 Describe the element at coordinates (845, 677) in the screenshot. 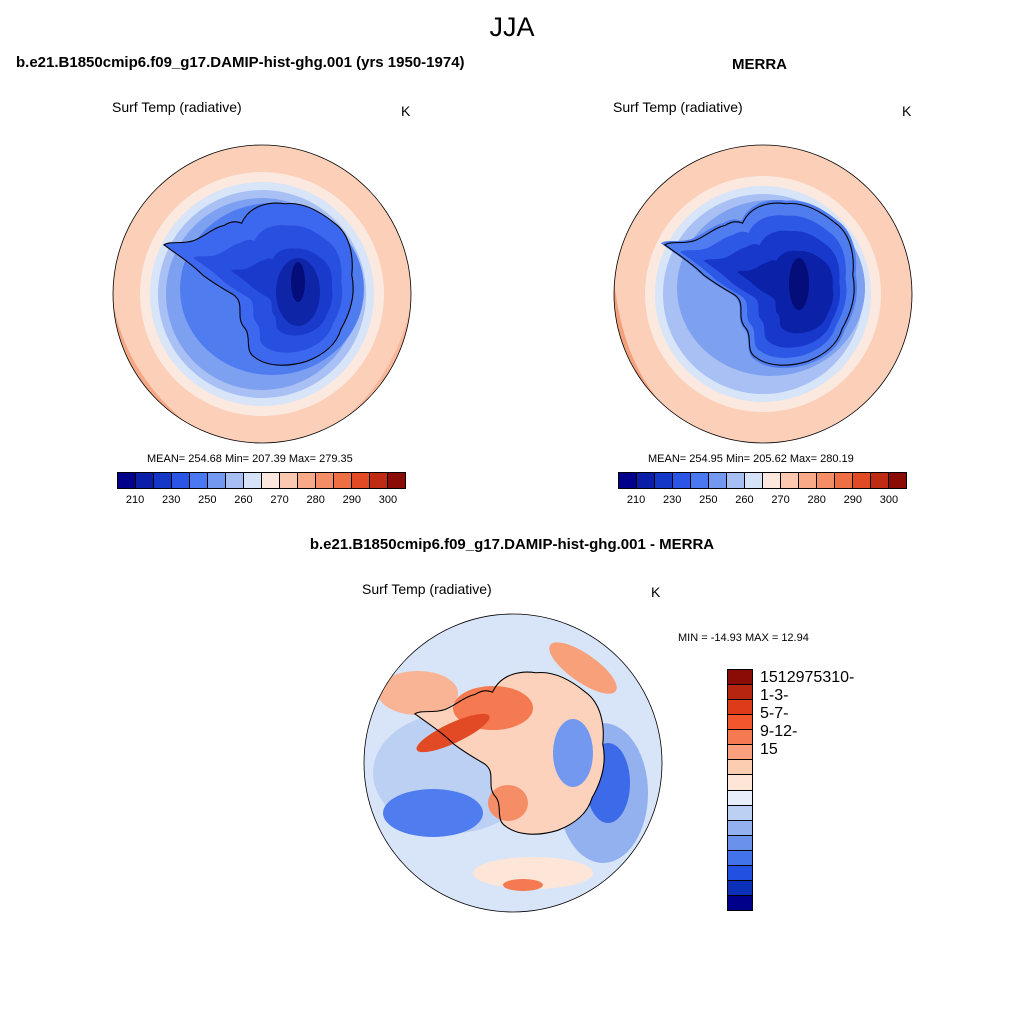

I see `diff-colorbar-tick-label: 0` at that location.